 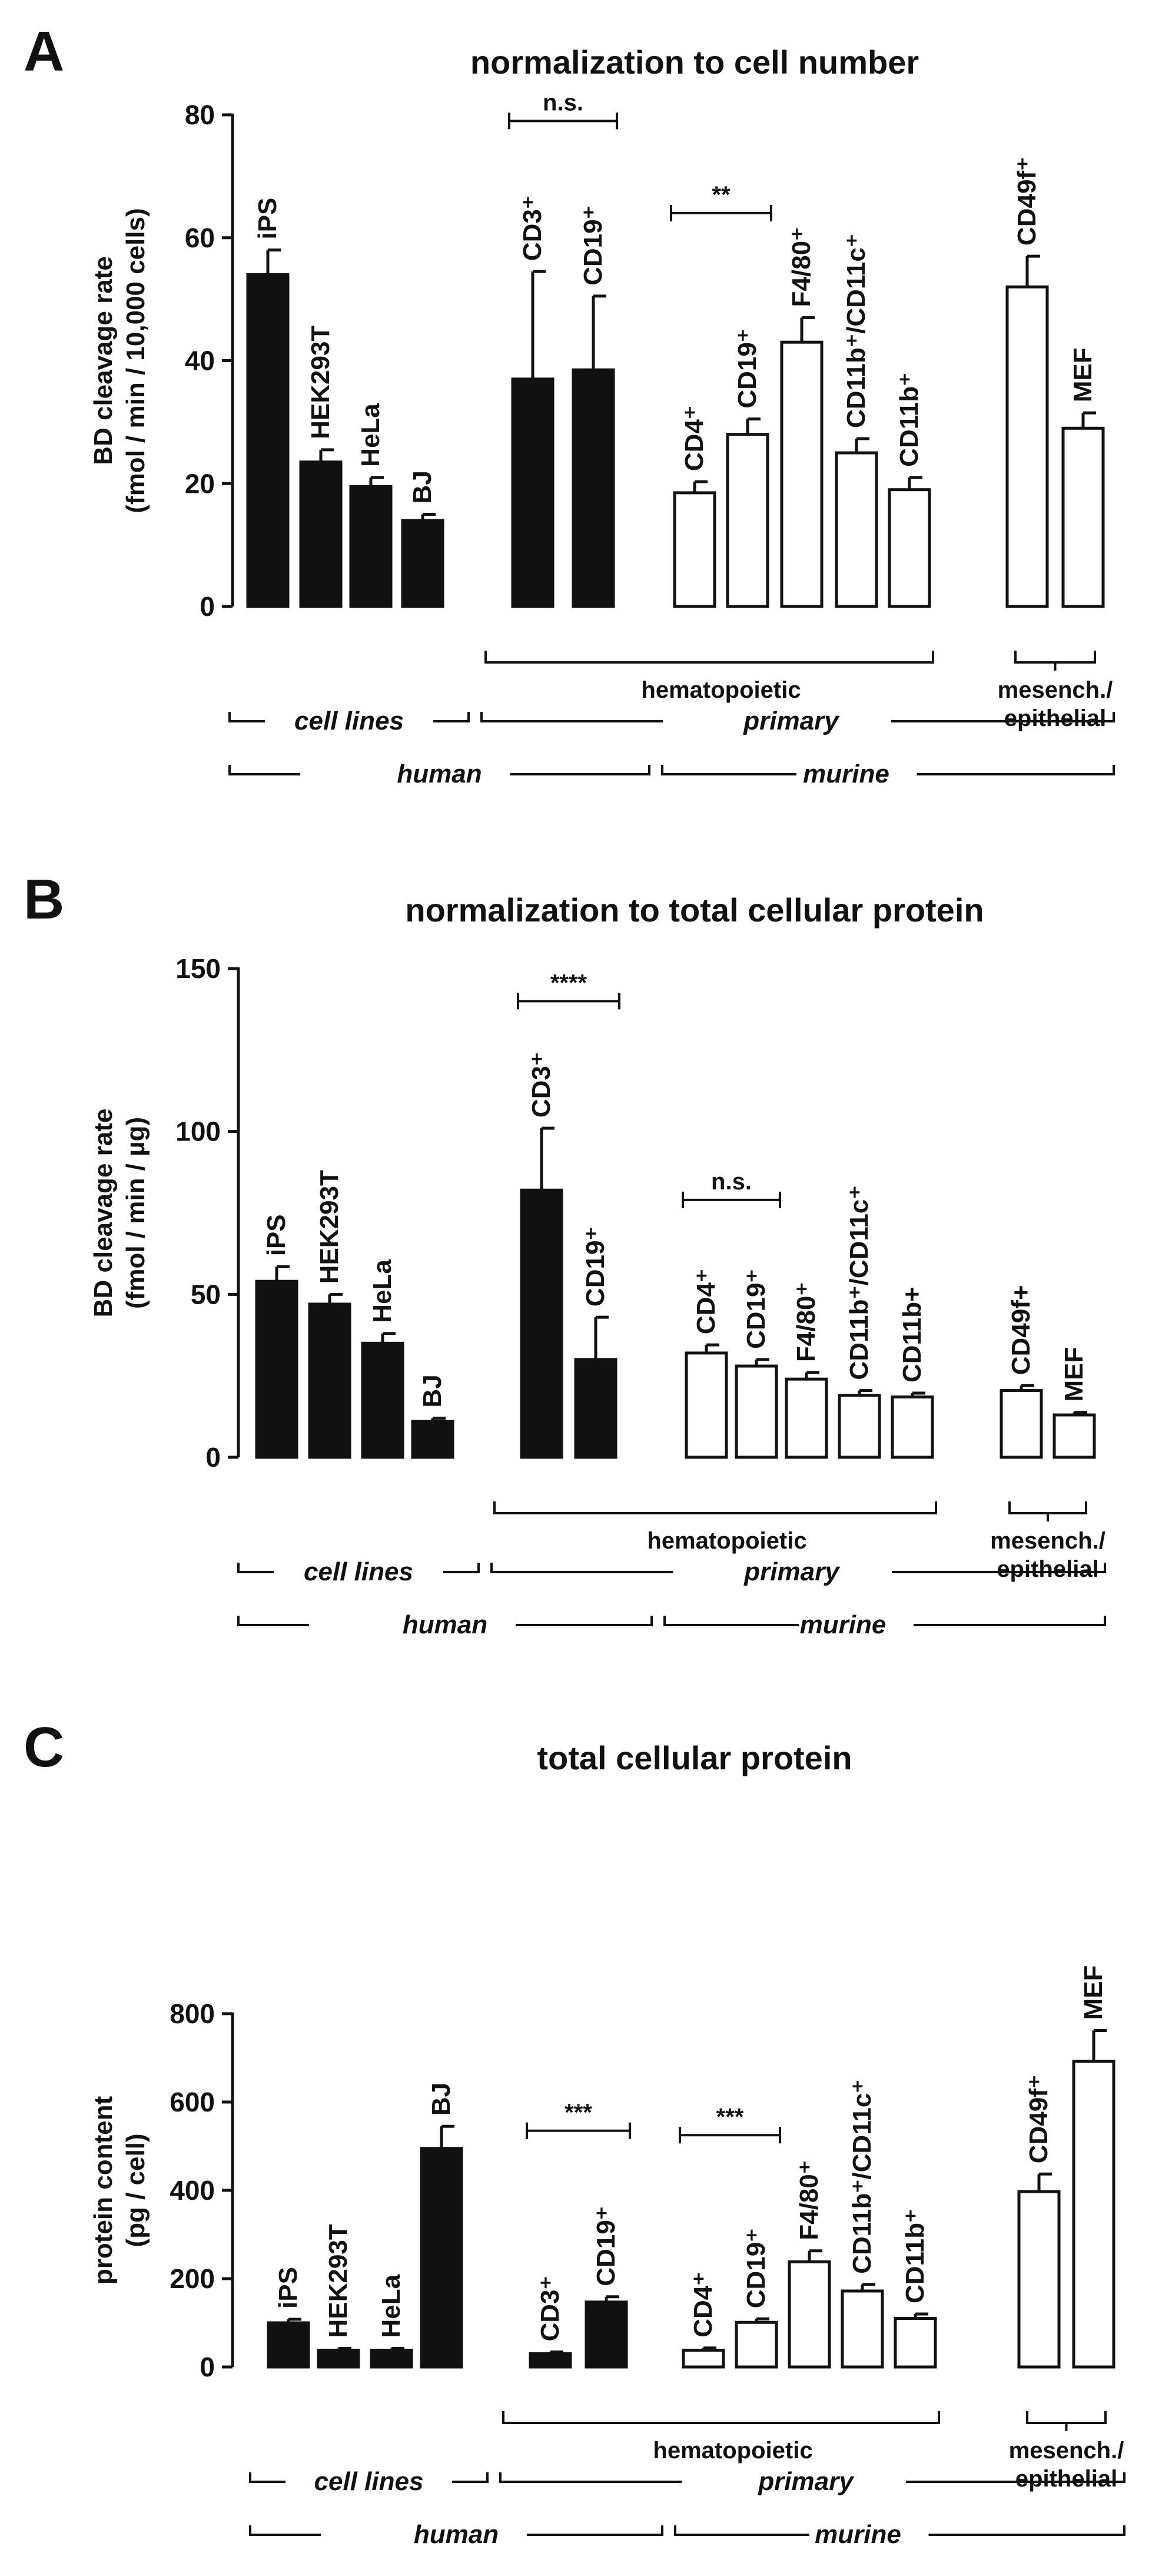 I want to click on bar-label: CD49f+, so click(x=1021, y=1330).